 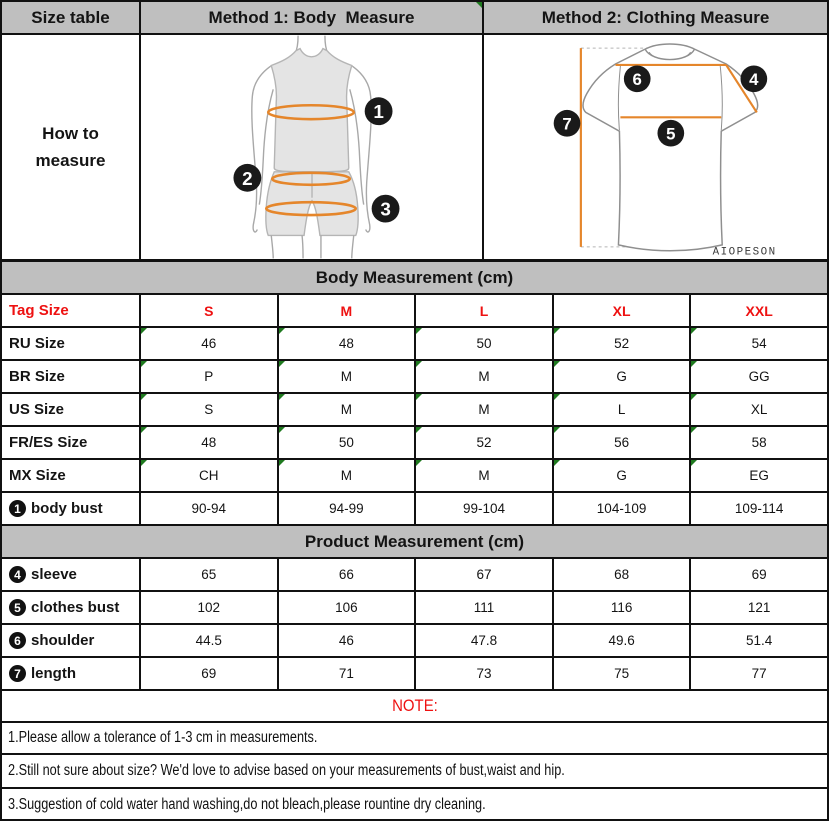 I want to click on table-row-fres: FR/ES Size 48 50 52 56 58, so click(x=414, y=443).